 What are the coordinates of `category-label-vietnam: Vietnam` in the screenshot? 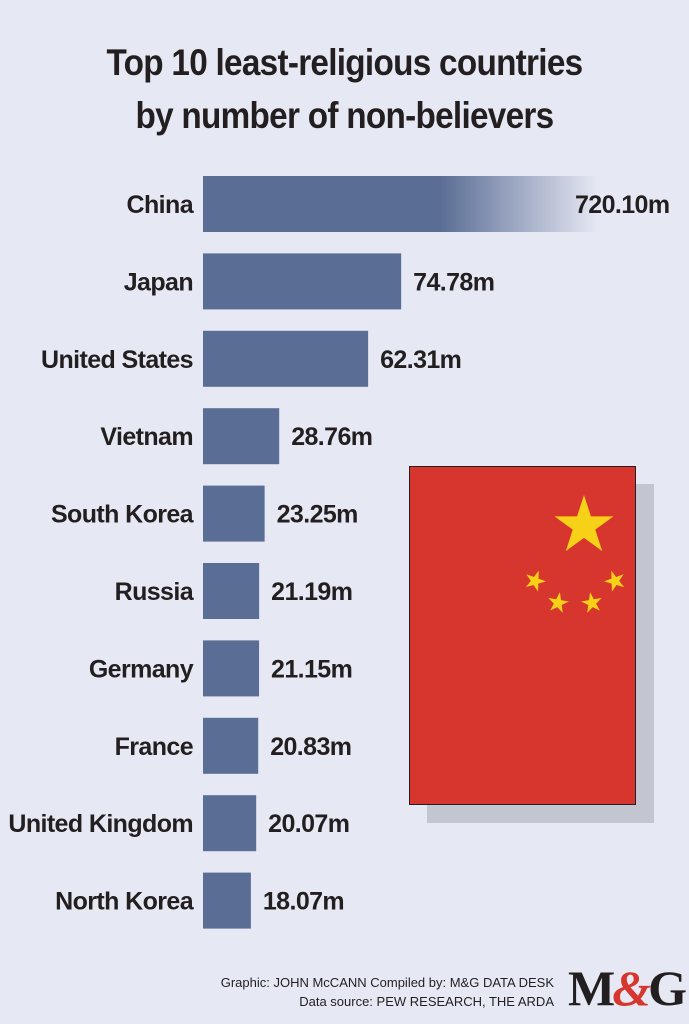 It's located at (146, 437).